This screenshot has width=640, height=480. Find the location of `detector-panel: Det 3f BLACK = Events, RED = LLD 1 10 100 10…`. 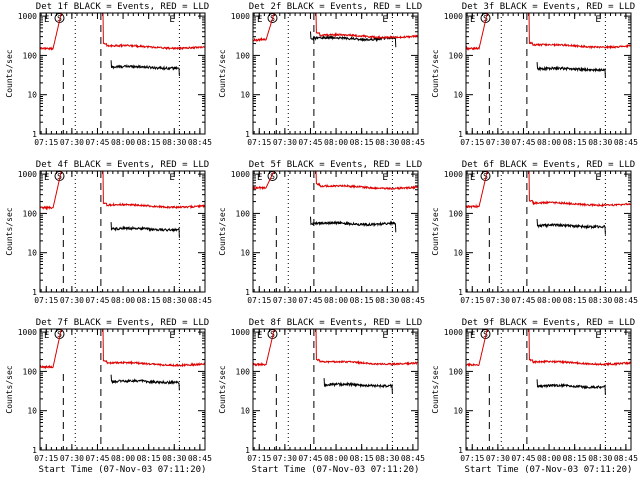

detector-panel: Det 3f BLACK = Events, RED = LLD 1 10 100 10… is located at coordinates (534, 74).